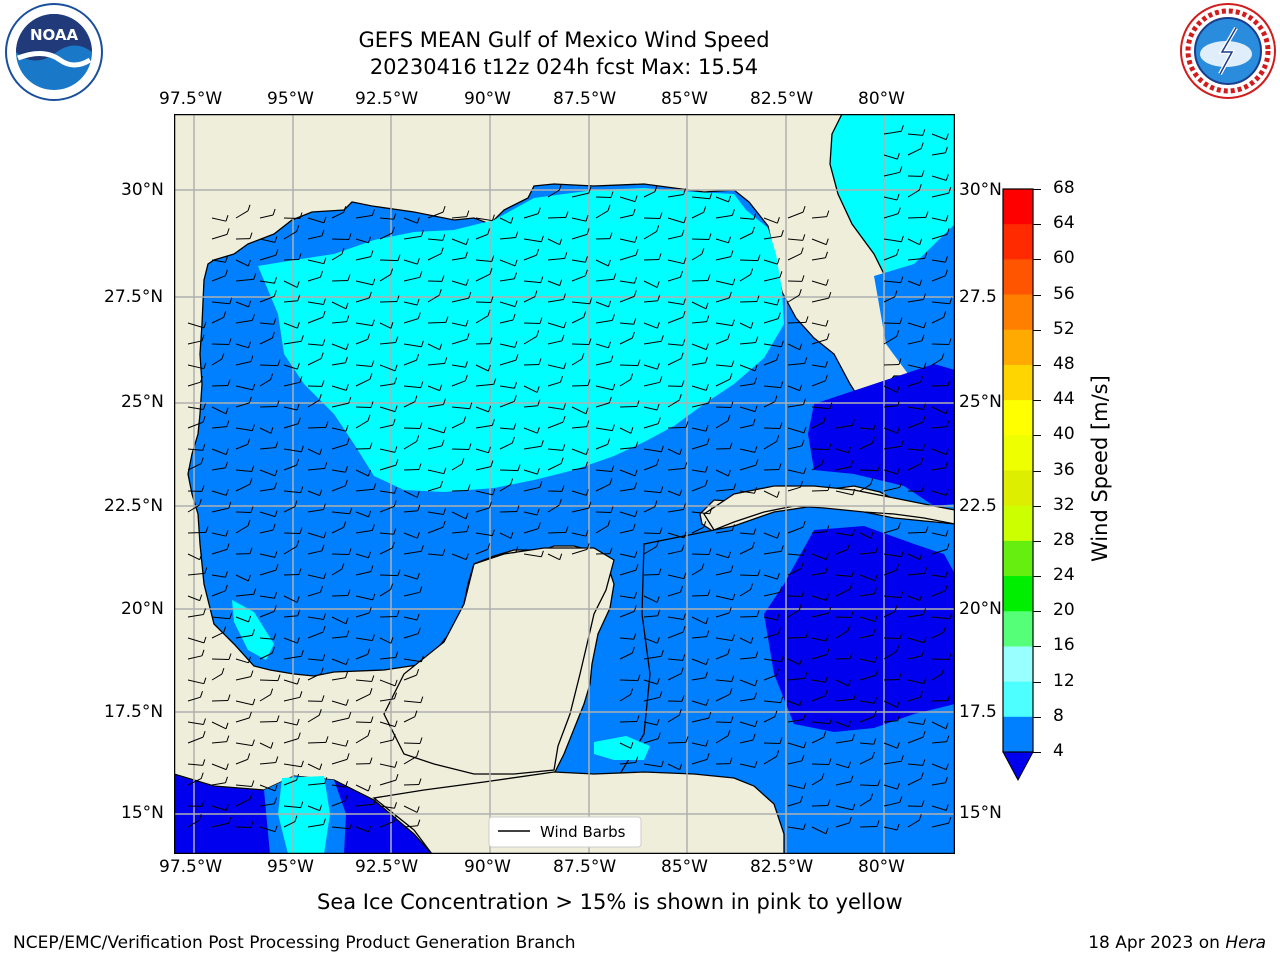 This screenshot has height=960, width=1280. I want to click on lon-label: 92.5°W, so click(387, 99).